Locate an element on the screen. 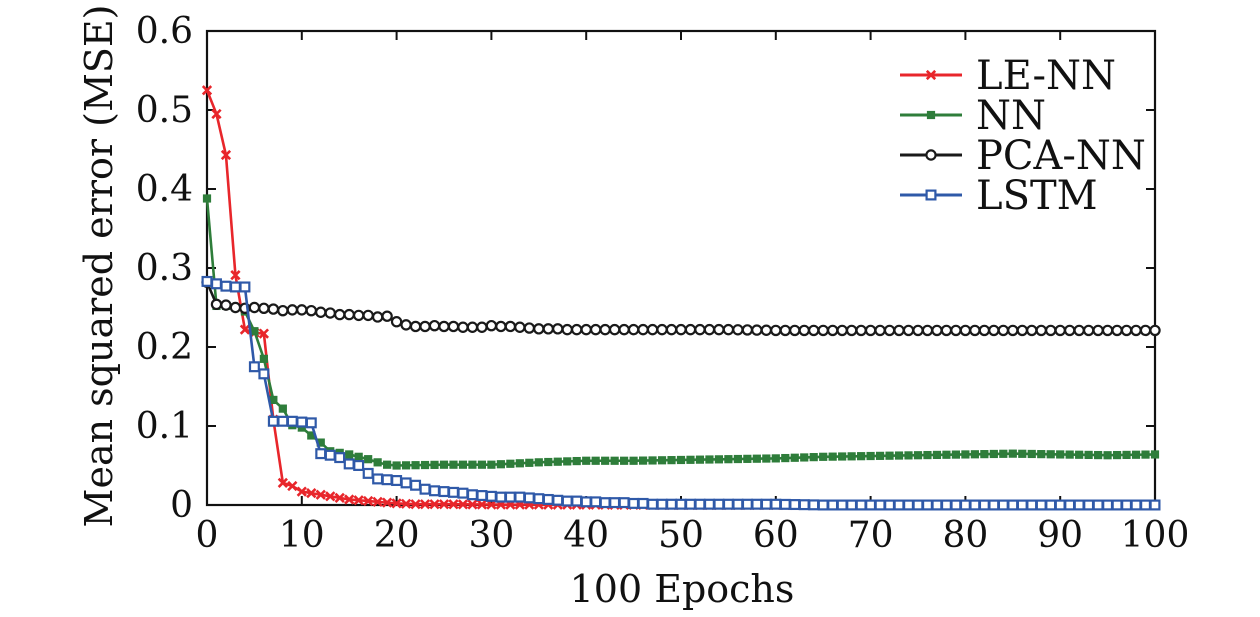  x-tick-label: 100 is located at coordinates (1155, 535).